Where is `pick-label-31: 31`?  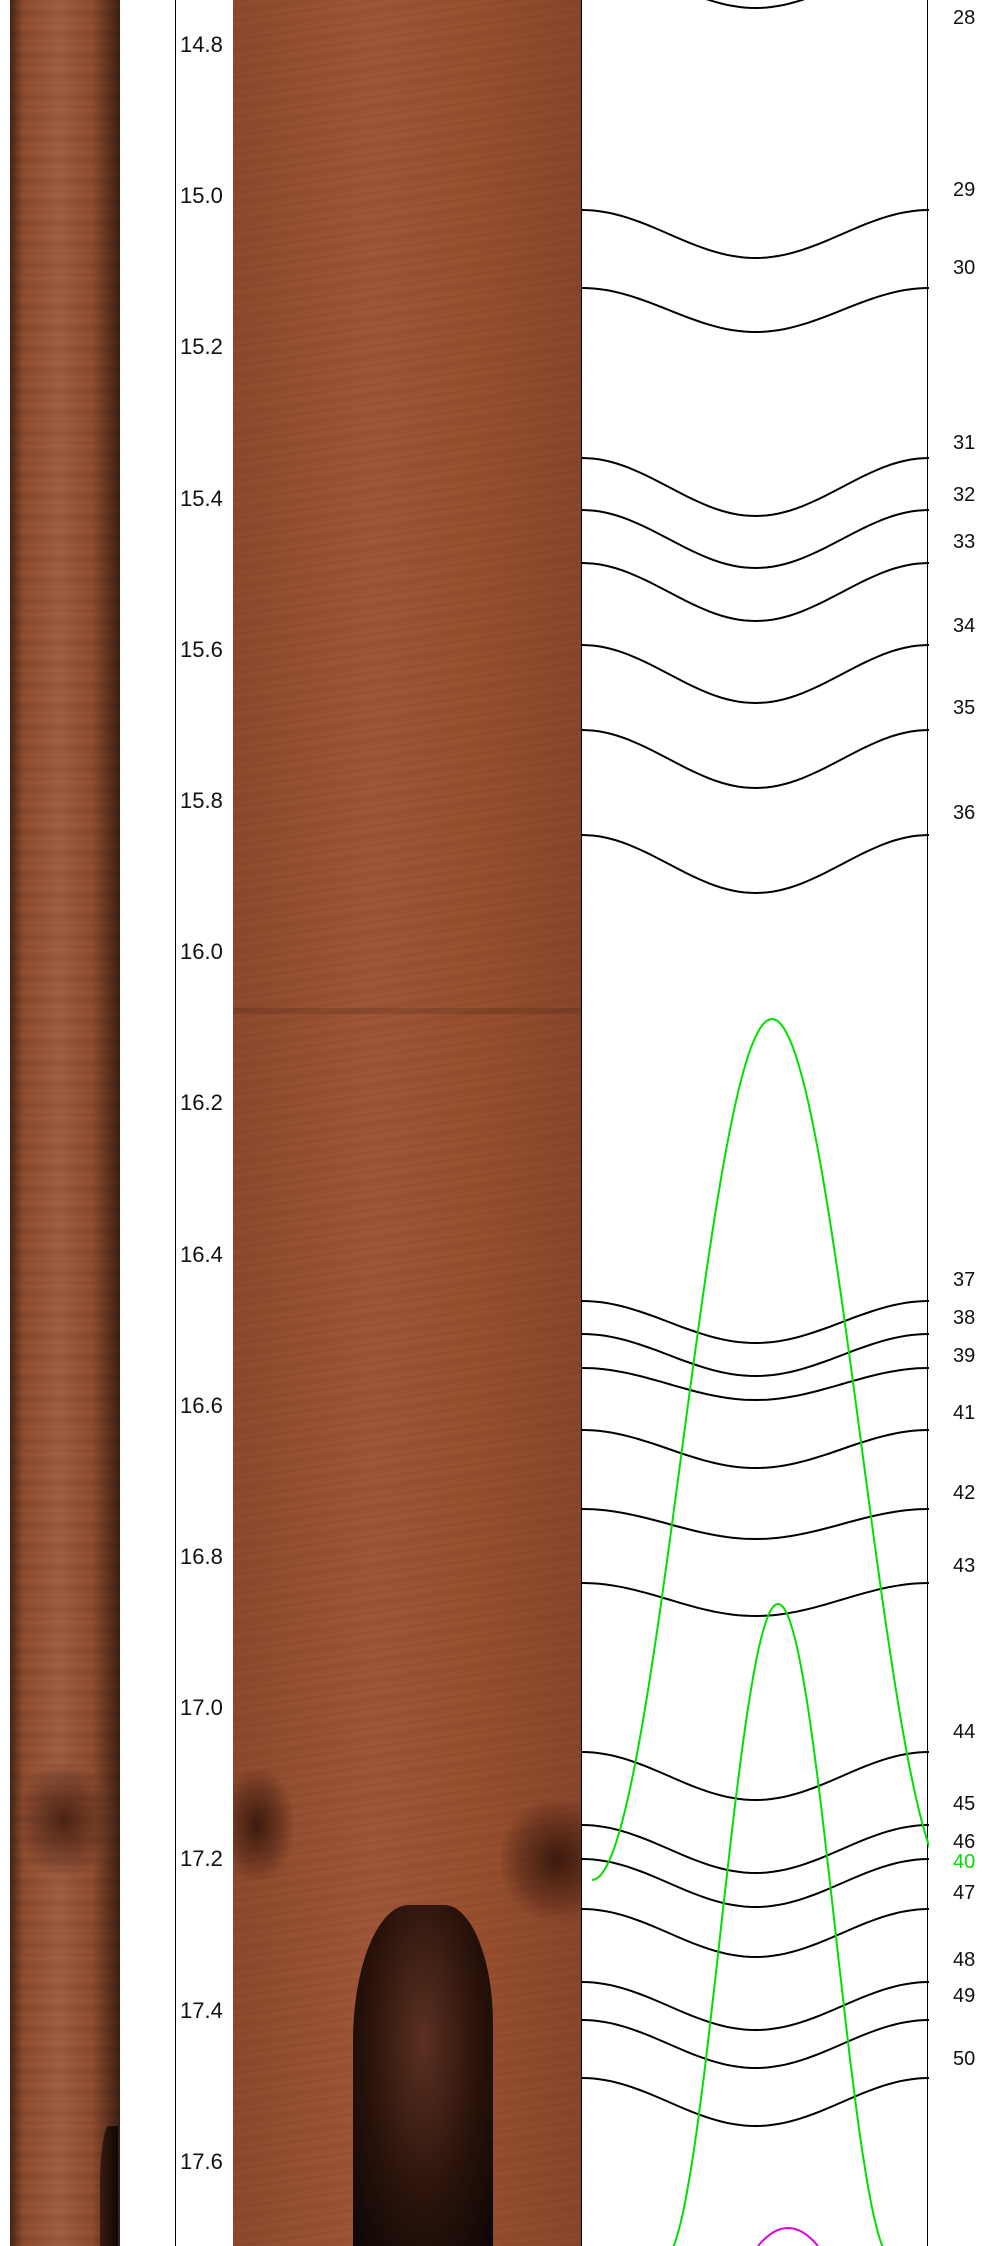 pick-label-31: 31 is located at coordinates (964, 443).